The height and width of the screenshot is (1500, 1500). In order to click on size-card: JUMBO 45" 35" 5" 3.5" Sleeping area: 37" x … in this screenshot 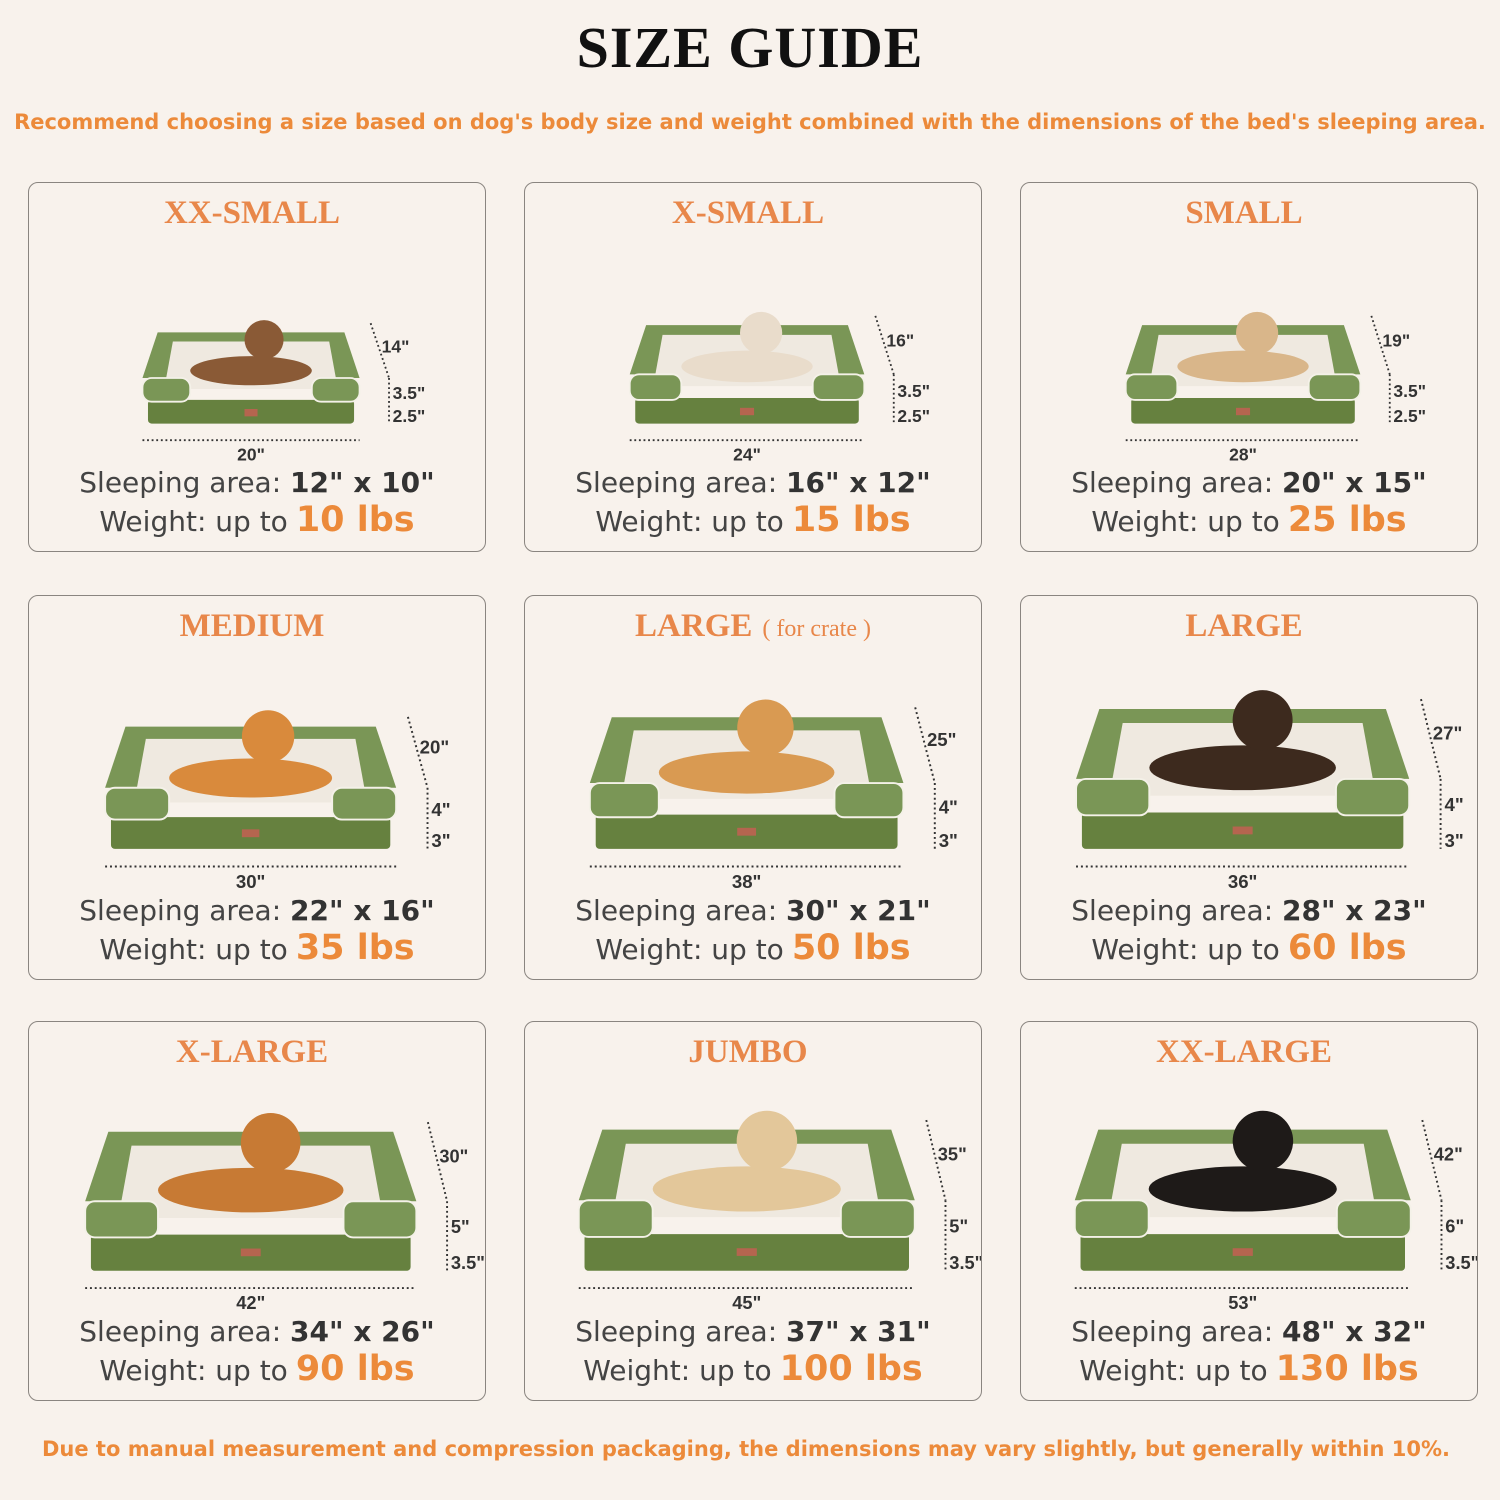, I will do `click(753, 1211)`.